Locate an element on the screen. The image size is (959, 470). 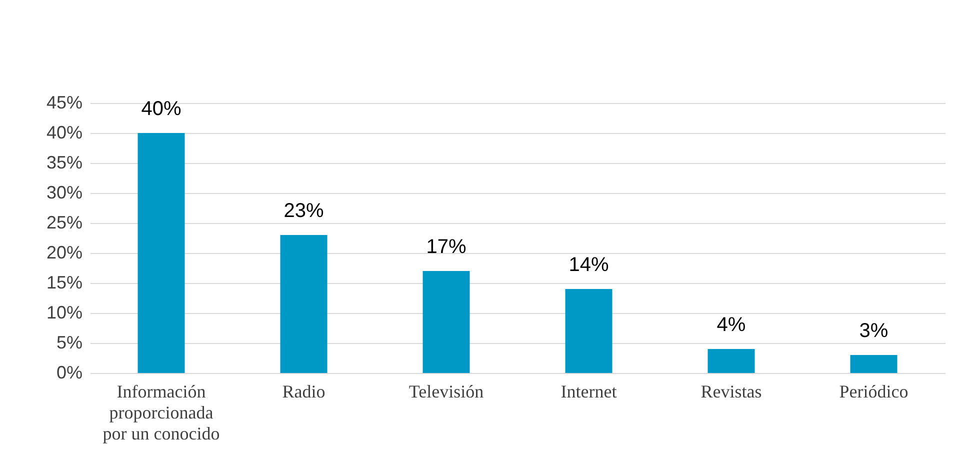
x-tick-label: Revistas is located at coordinates (731, 392).